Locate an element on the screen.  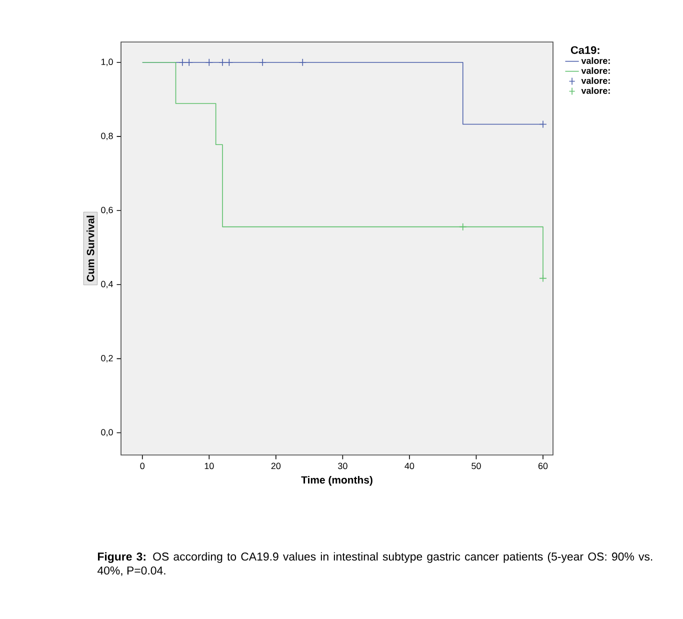
x-tick-label: 30 is located at coordinates (343, 466).